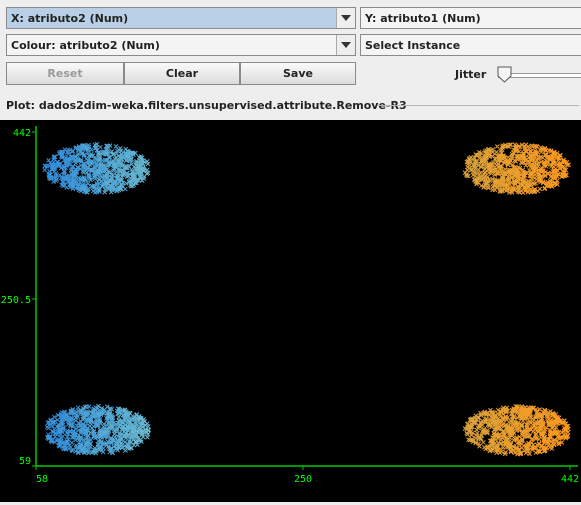 The width and height of the screenshot is (581, 505). Describe the element at coordinates (506, 75) in the screenshot. I see `jitter-slider-thumb` at that location.